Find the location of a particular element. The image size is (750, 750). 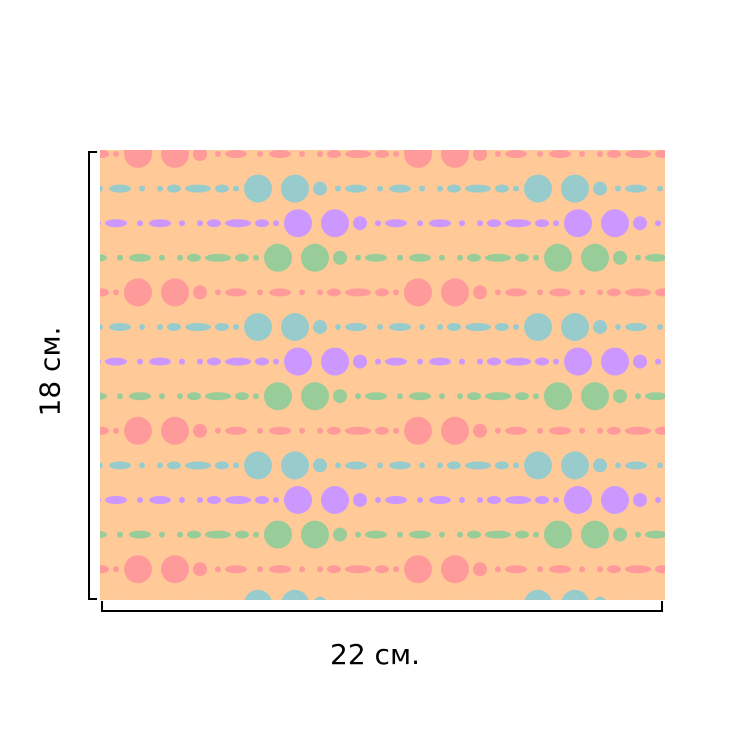

width-label: 22 см. is located at coordinates (375, 654).